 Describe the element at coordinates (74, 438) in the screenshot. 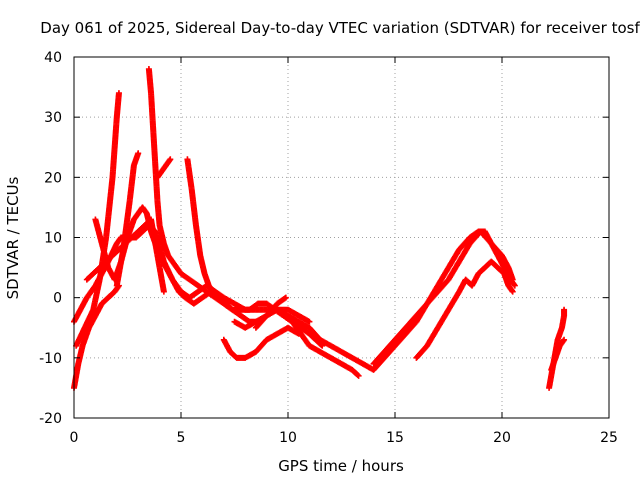

I see `x-tick-label: 0` at that location.